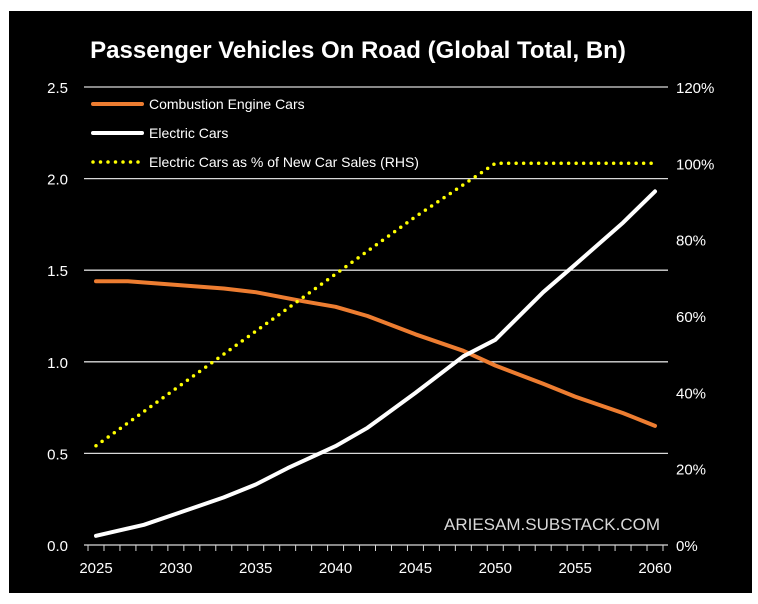  What do you see at coordinates (95, 568) in the screenshot?
I see `x-tick-label: 2025` at bounding box center [95, 568].